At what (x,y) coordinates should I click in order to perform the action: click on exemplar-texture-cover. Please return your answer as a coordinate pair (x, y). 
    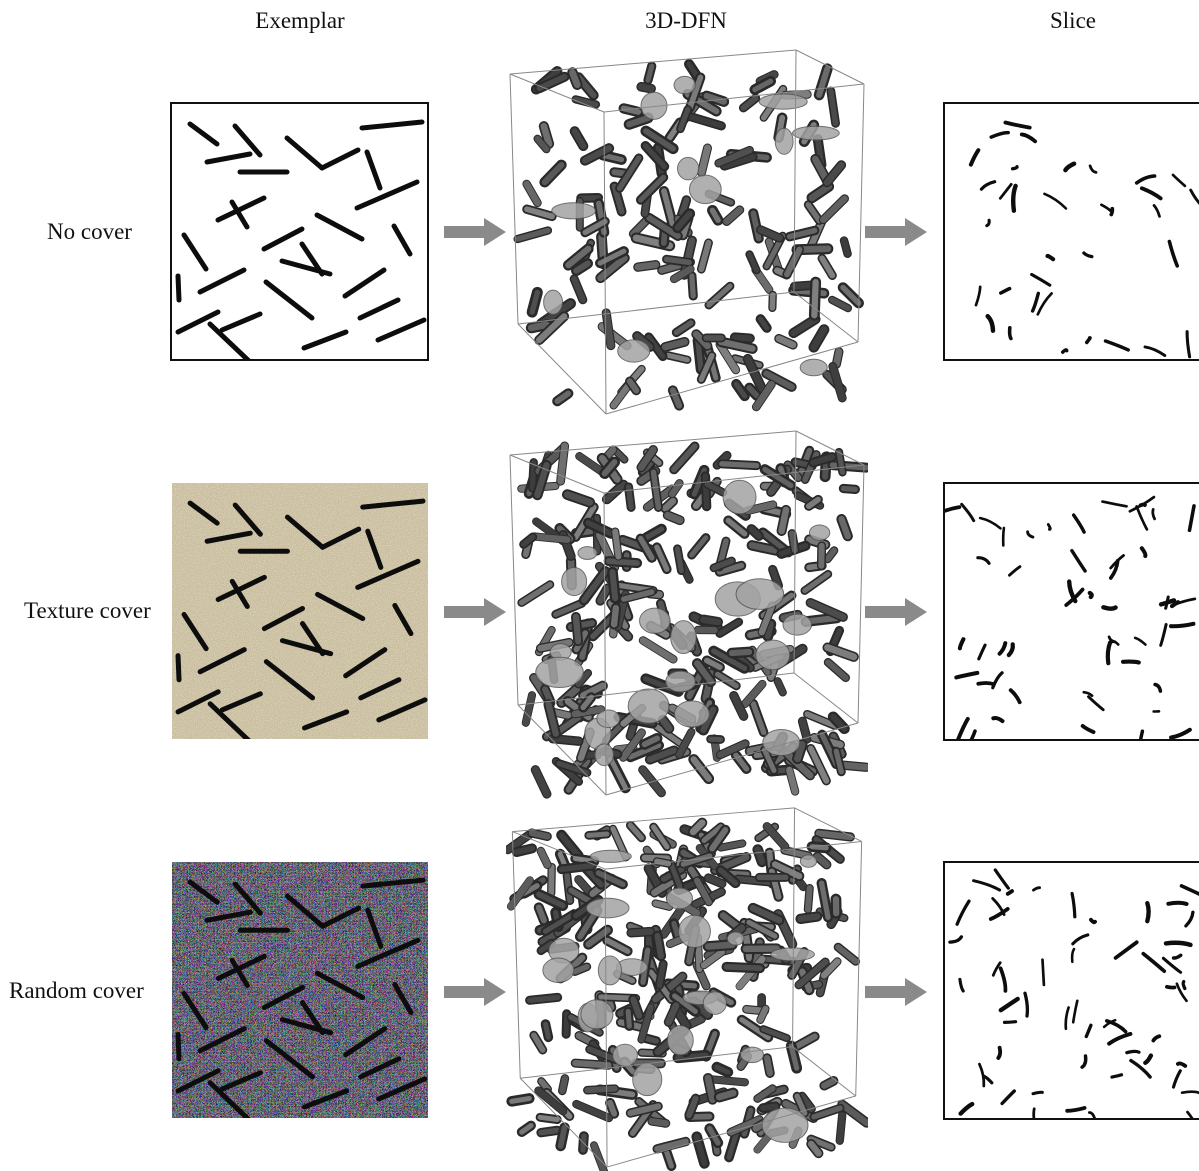
    Looking at the image, I should click on (300, 611).